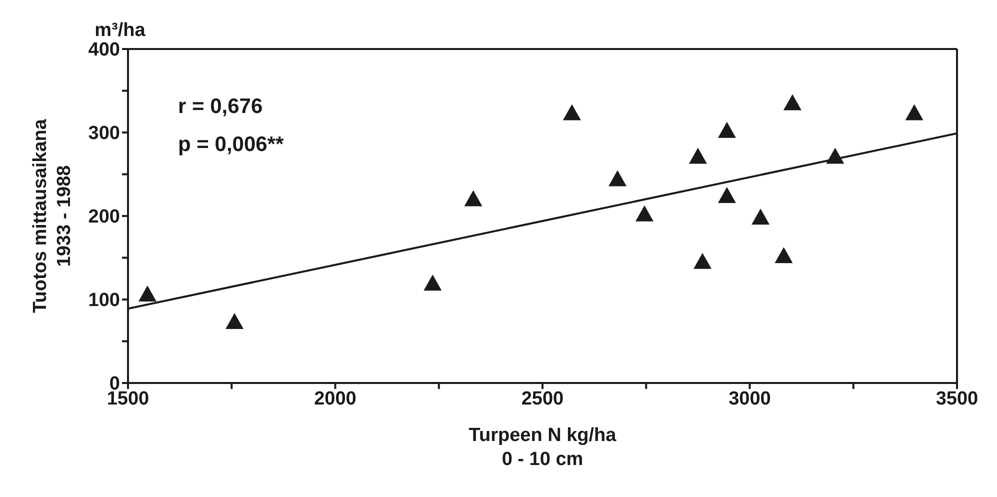  What do you see at coordinates (542, 447) in the screenshot?
I see `x-axis-title: Turpeen N kg/ha 0 - 10 cm` at bounding box center [542, 447].